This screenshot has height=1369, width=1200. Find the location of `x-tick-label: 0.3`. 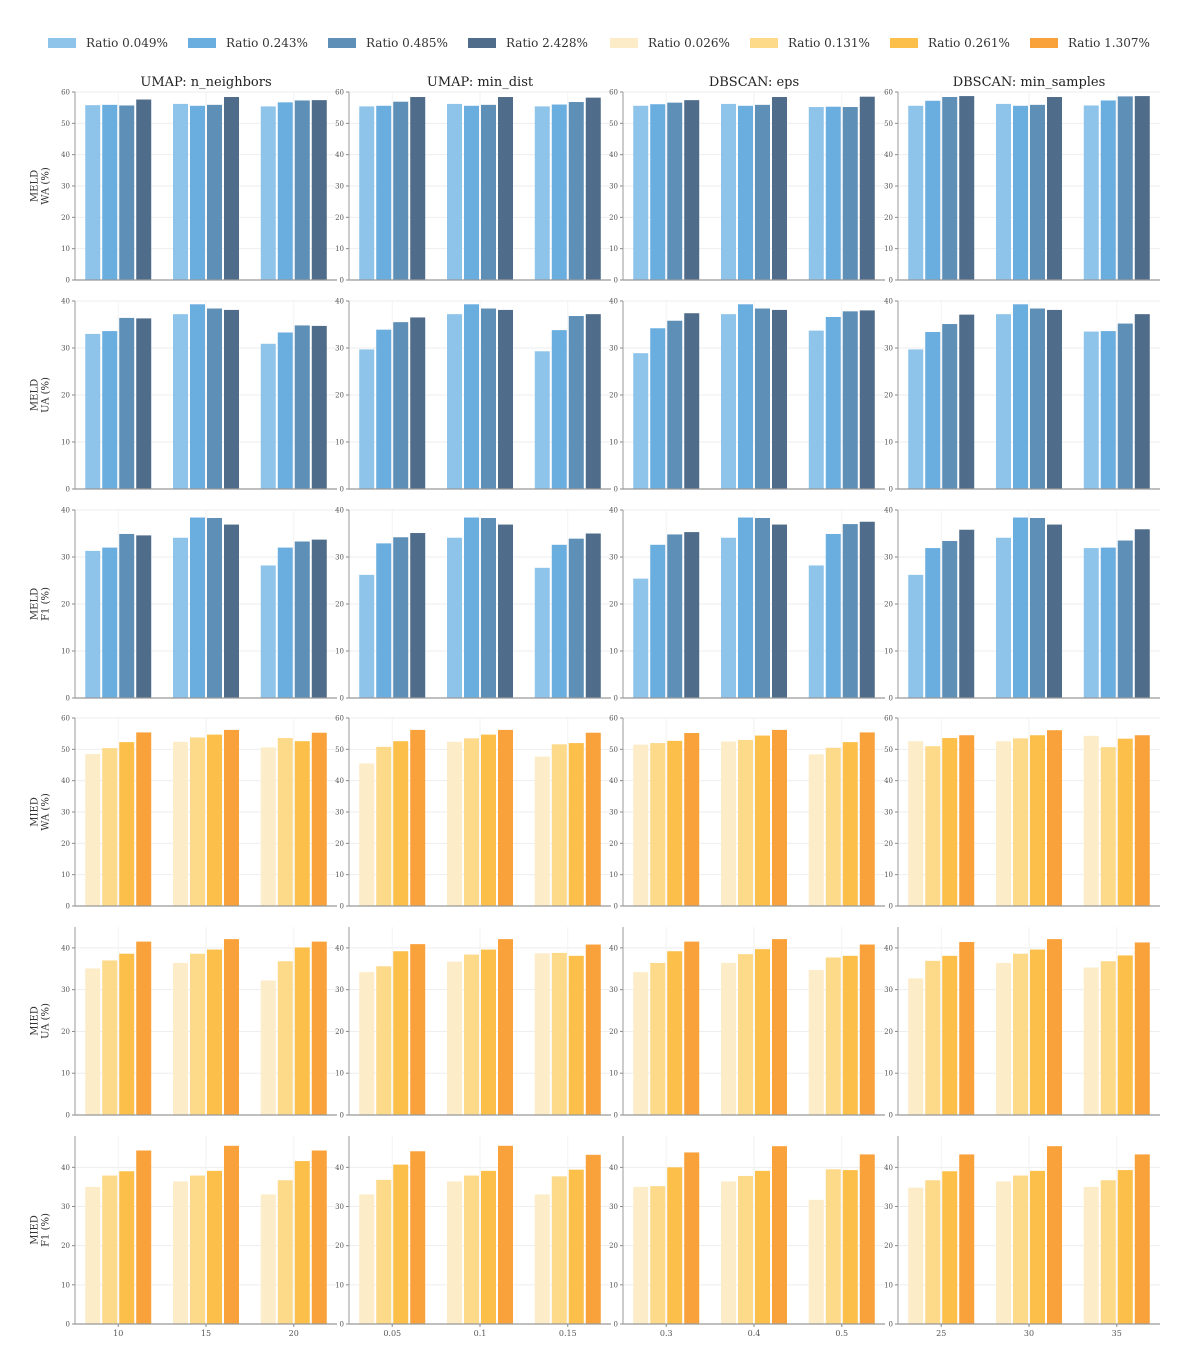

x-tick-label: 0.3 is located at coordinates (666, 1333).